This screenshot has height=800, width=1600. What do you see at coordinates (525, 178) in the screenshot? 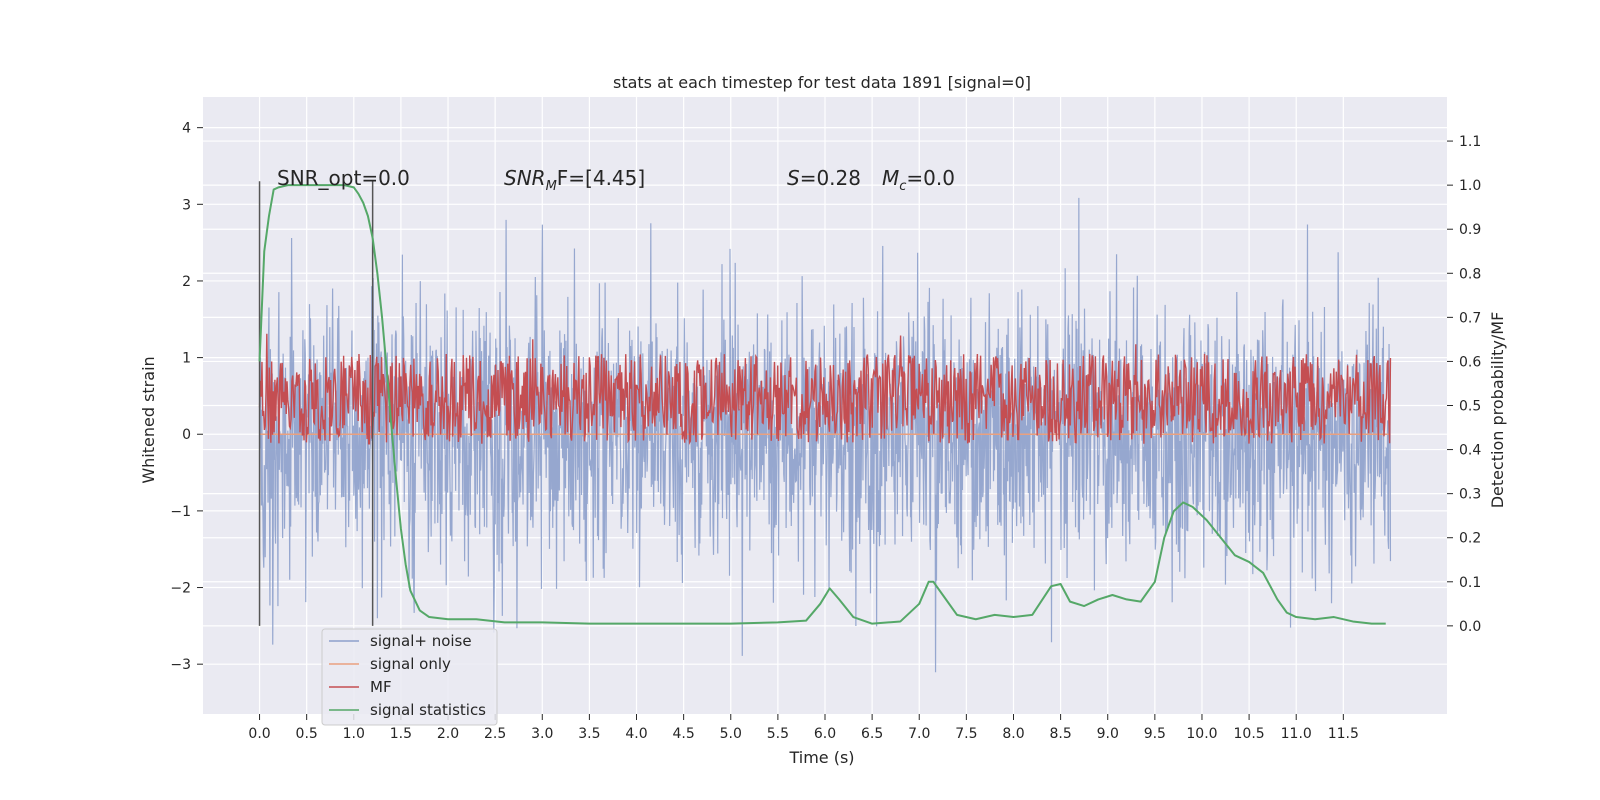
I see `annotation-snr-mf-main: SNR` at bounding box center [525, 178].